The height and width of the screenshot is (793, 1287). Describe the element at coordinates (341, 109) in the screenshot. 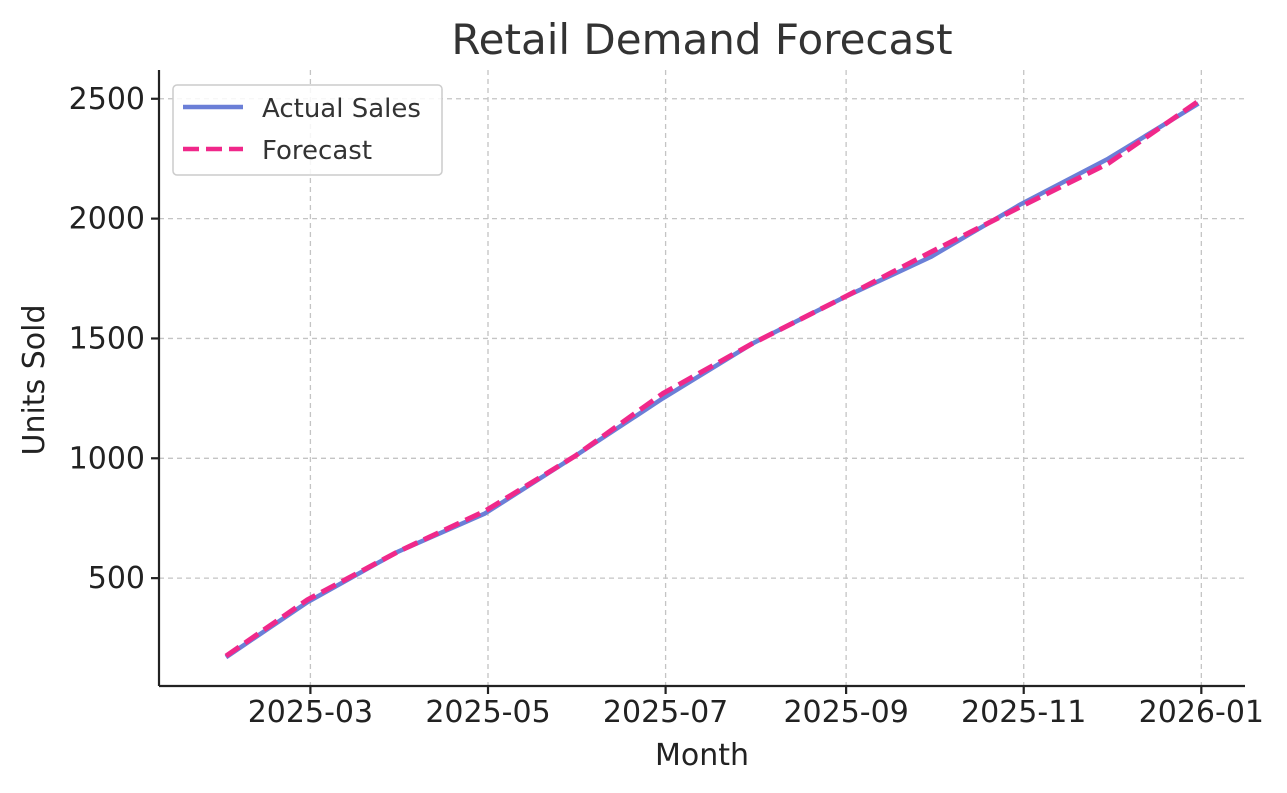

I see `legend-label-actual-sales: Actual Sales` at that location.